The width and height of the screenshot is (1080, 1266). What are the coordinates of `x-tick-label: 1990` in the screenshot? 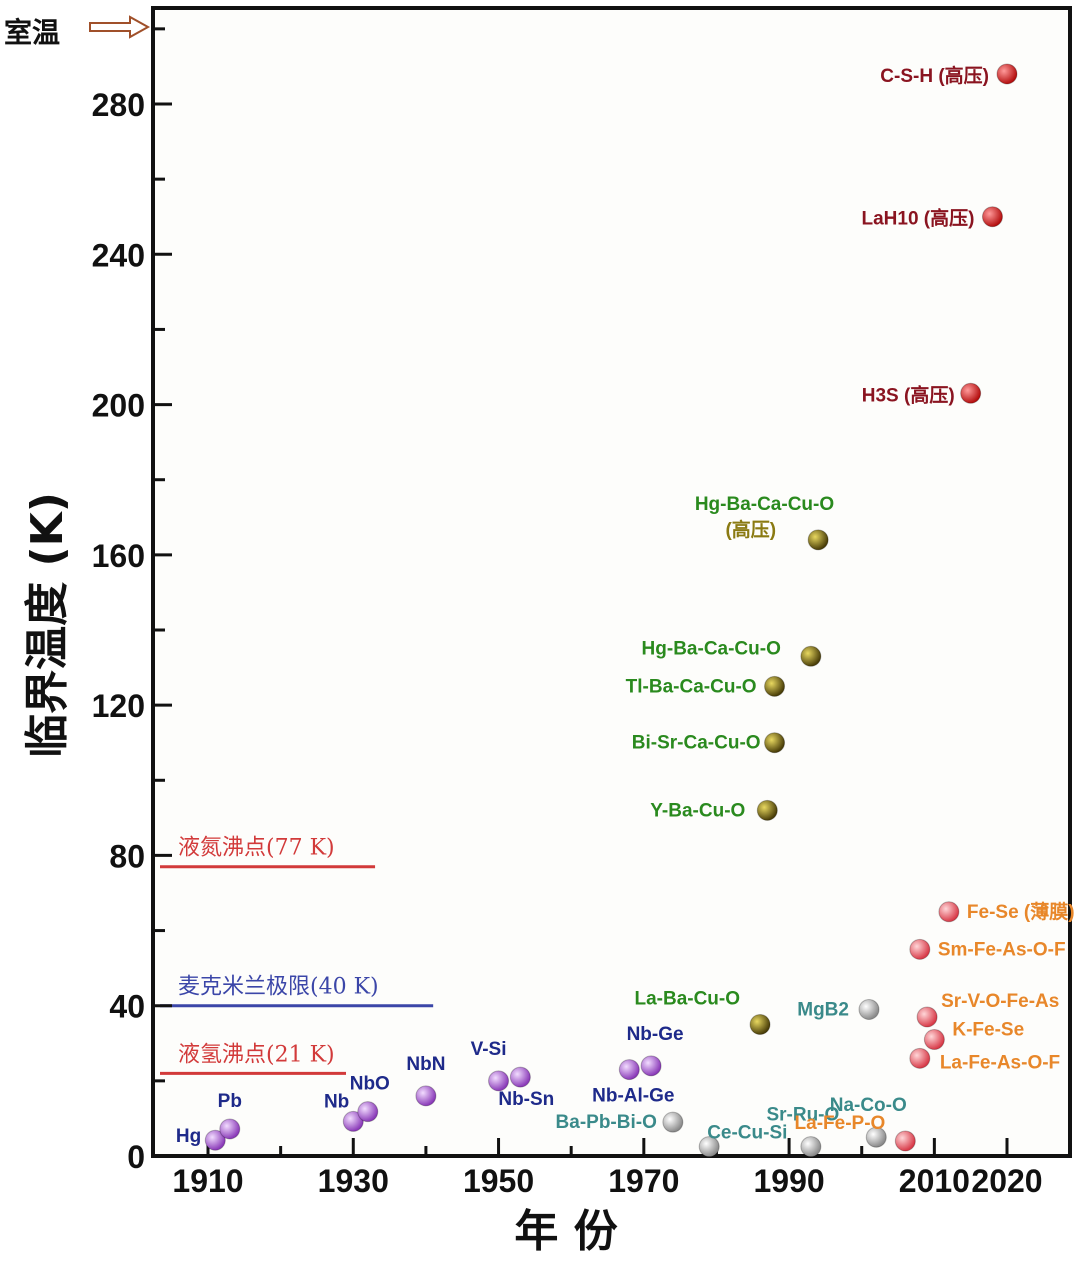 It's located at (788, 1181).